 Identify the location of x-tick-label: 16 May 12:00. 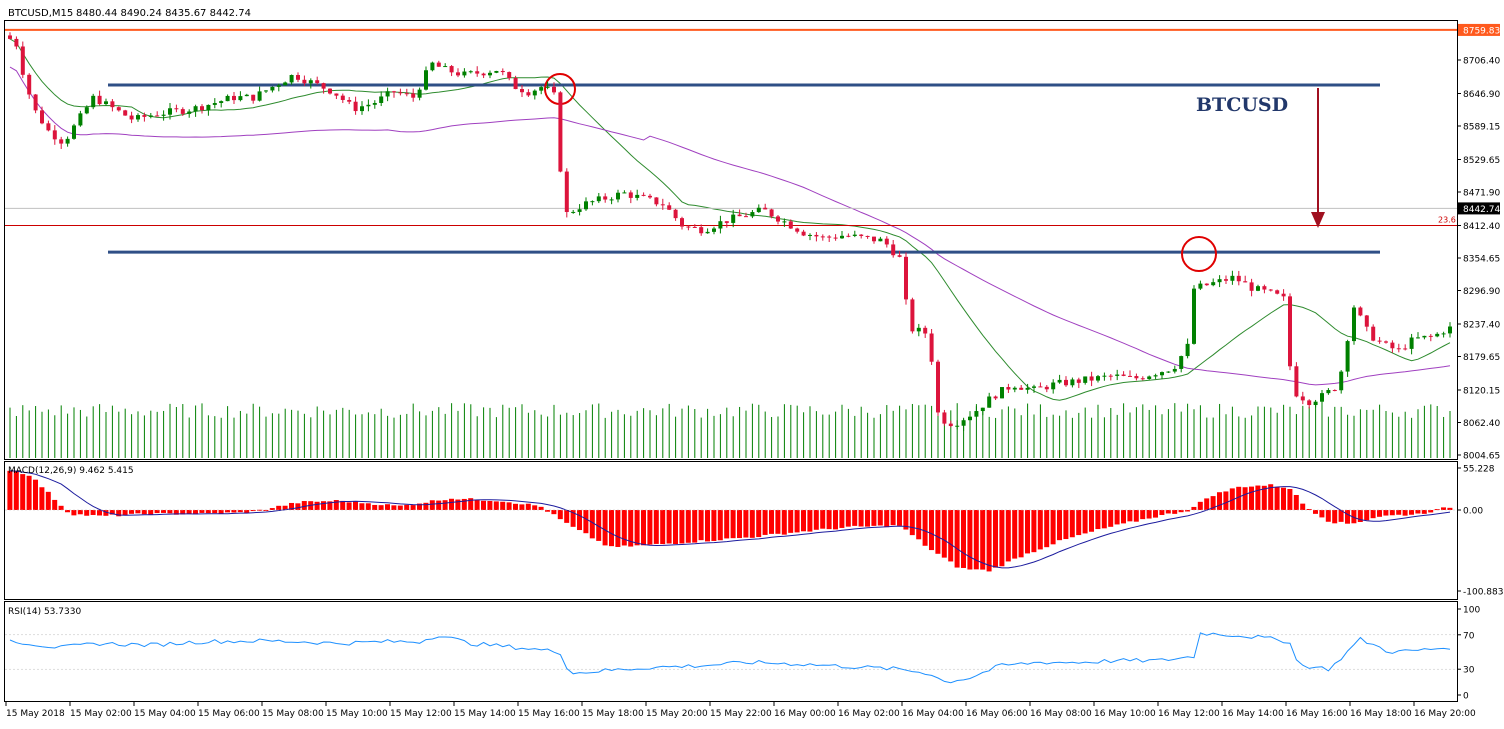
(1189, 714).